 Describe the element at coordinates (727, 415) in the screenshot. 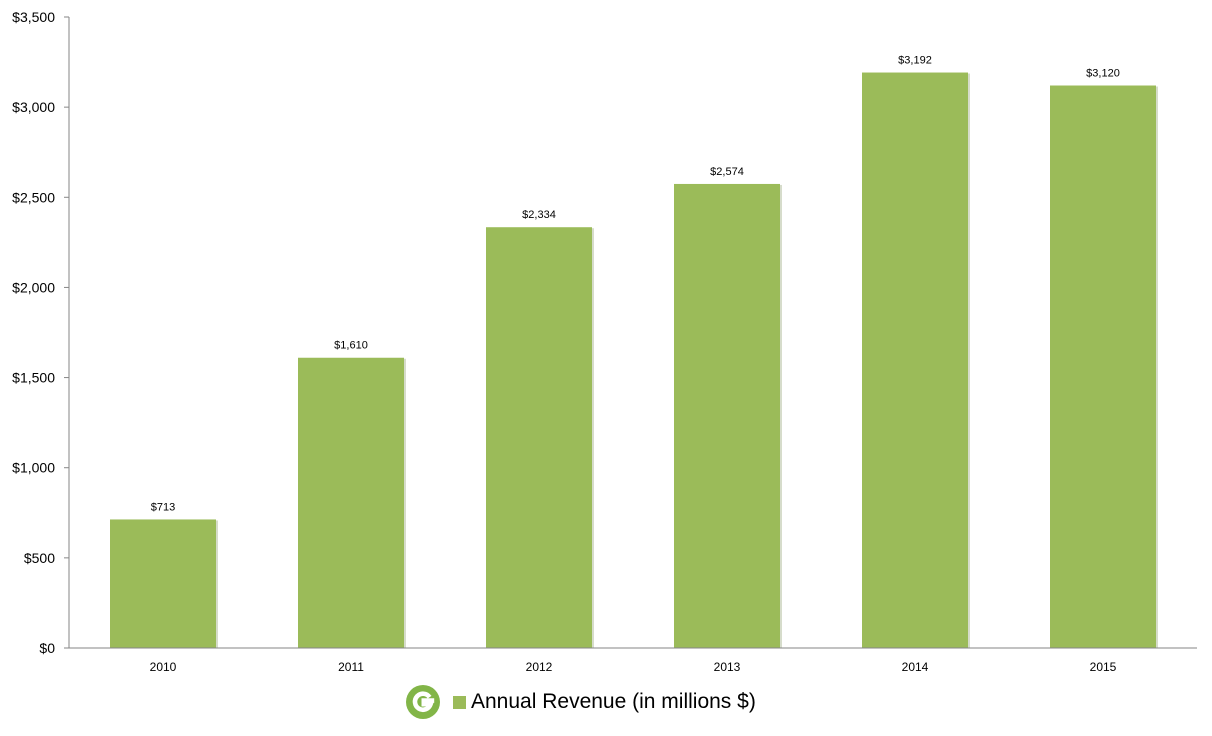

I see `bar-2013` at that location.